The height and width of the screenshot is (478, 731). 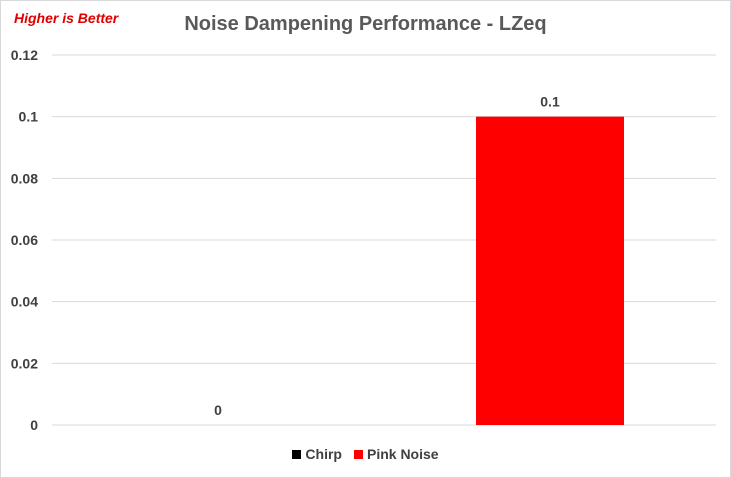 I want to click on legend-label-pink-noise: Pink Noise, so click(x=402, y=454).